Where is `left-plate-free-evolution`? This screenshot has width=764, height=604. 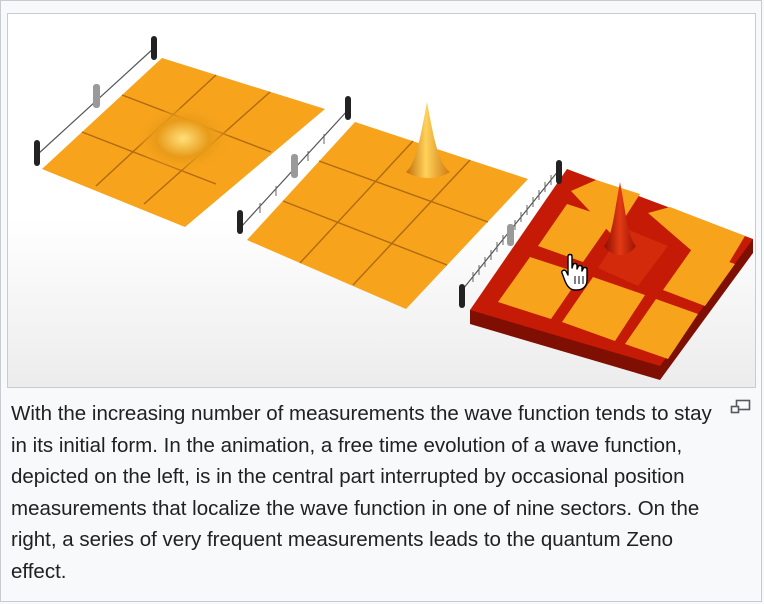
left-plate-free-evolution is located at coordinates (179, 131).